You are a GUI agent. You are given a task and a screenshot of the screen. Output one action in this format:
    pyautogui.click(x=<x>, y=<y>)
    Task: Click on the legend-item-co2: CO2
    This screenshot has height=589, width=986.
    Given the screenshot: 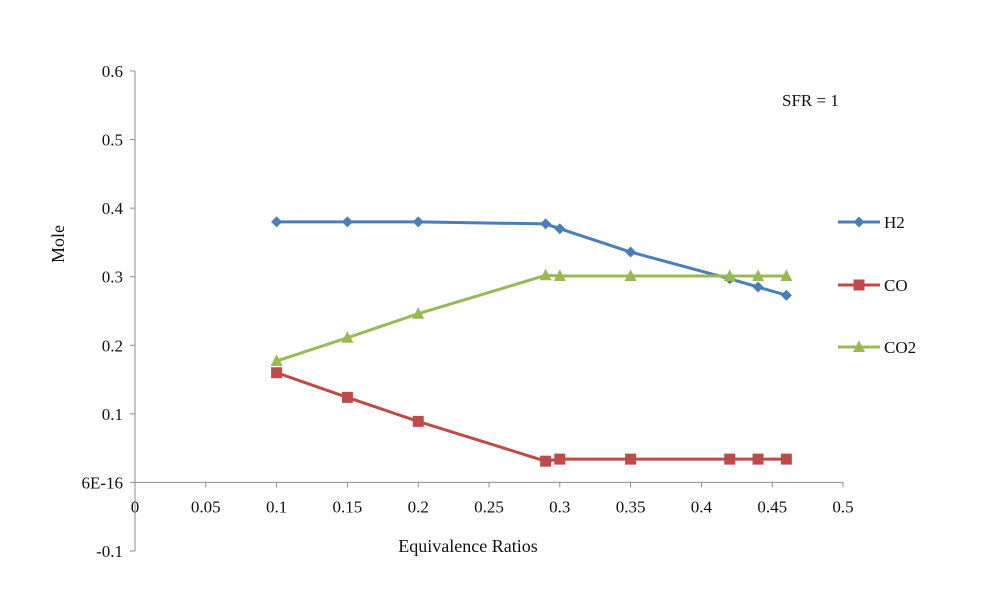 What is the action you would take?
    pyautogui.click(x=877, y=347)
    